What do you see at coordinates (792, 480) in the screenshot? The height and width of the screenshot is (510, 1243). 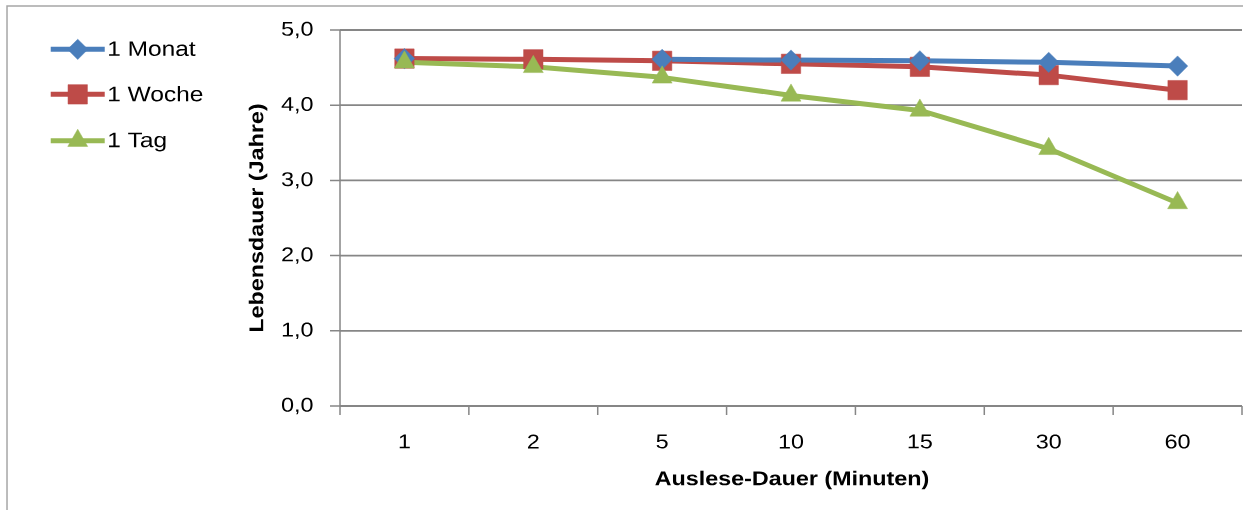 I see `x-axis-title: Auslese-Dauer (Minuten)` at bounding box center [792, 480].